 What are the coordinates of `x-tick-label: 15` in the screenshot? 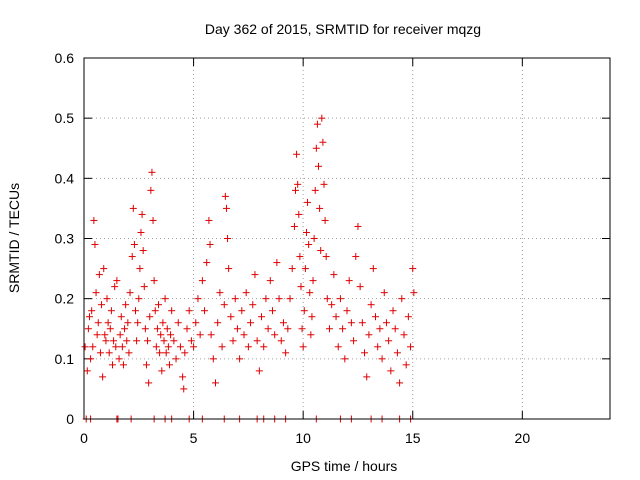 It's located at (413, 438).